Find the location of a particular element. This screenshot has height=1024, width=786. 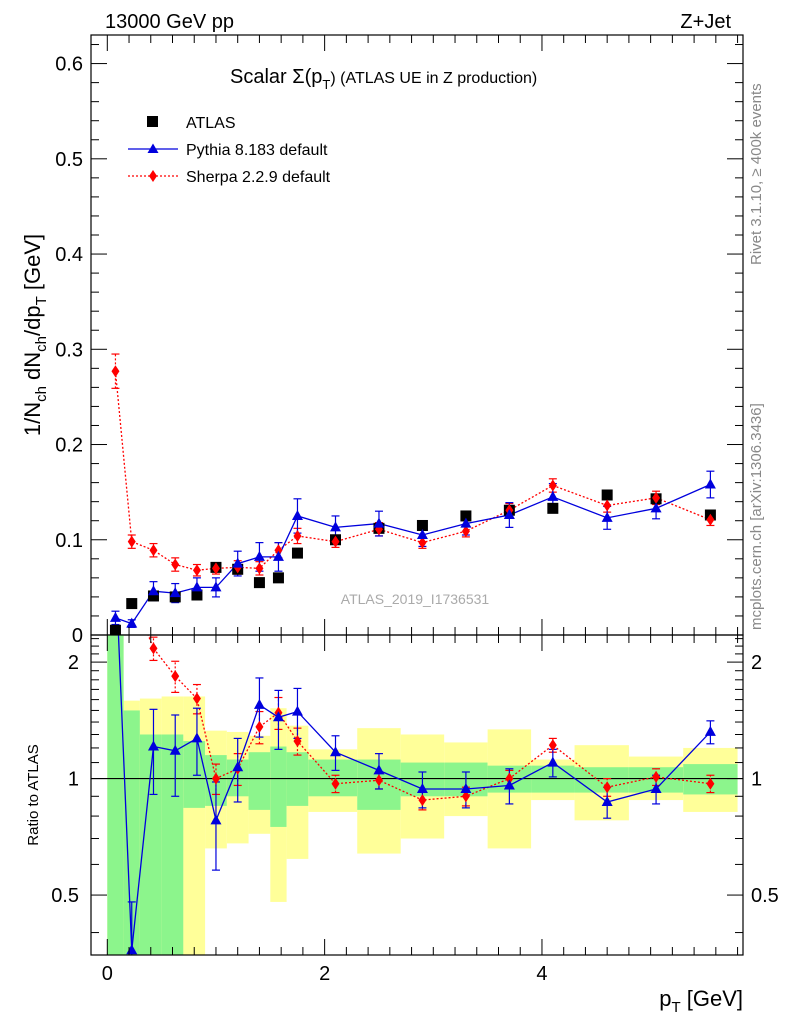

main-title: Scalar Σ(pT) (ATLAS UE in Z production) is located at coordinates (383, 79).